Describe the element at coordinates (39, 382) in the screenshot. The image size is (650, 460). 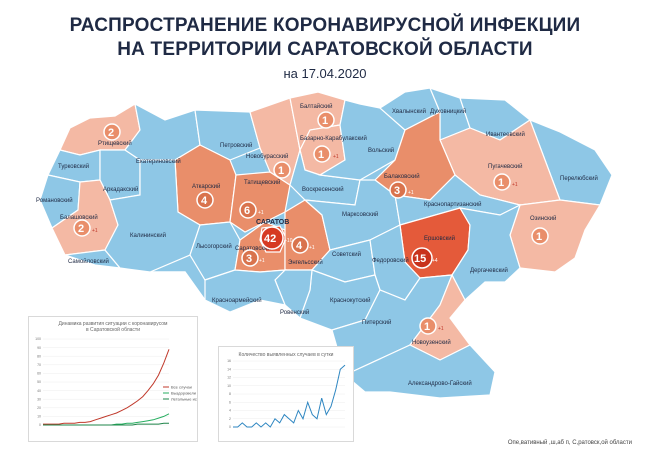
I see `y-tick-label: 50` at that location.